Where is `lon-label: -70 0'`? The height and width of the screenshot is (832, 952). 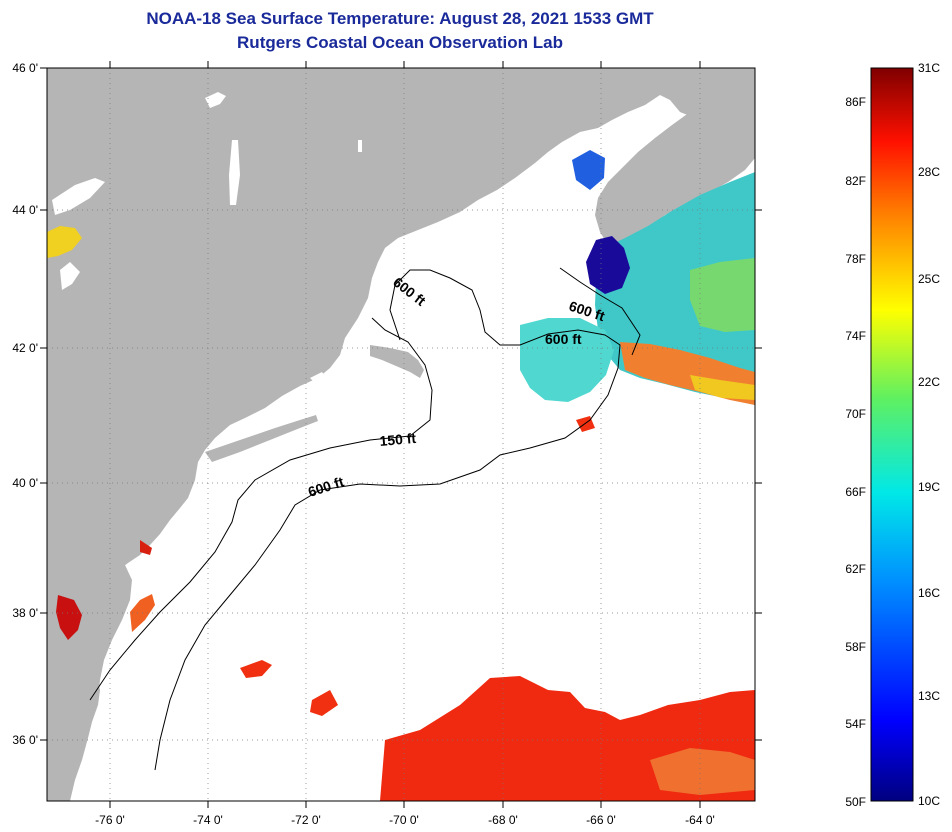
lon-label: -70 0' is located at coordinates (404, 820).